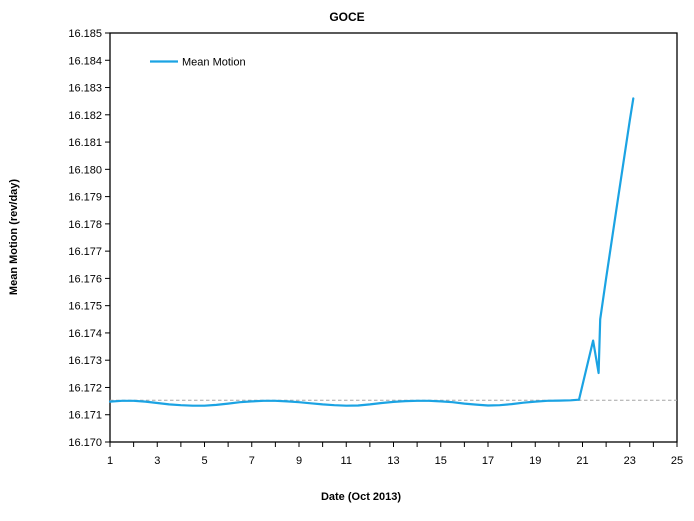 The height and width of the screenshot is (521, 694). Describe the element at coordinates (85, 170) in the screenshot. I see `y-tick-label: 16.180` at that location.